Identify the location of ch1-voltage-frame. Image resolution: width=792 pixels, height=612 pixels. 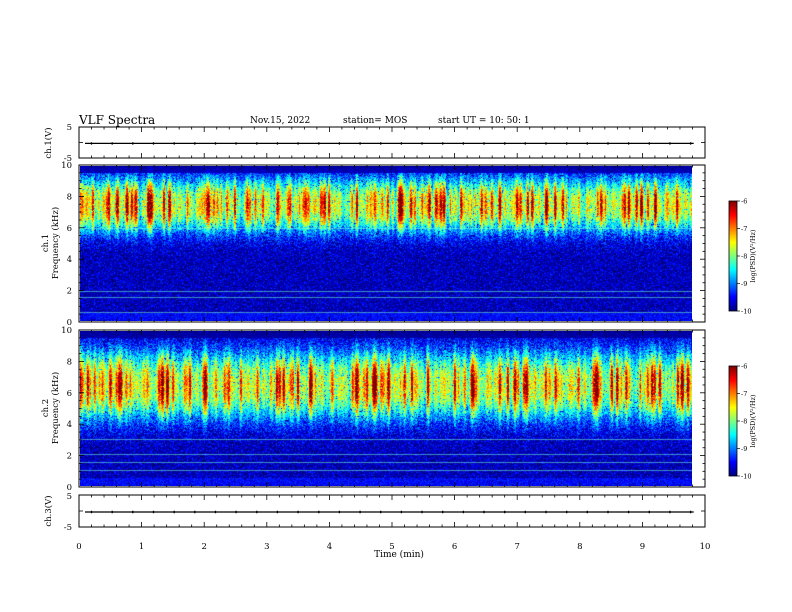
(392, 142).